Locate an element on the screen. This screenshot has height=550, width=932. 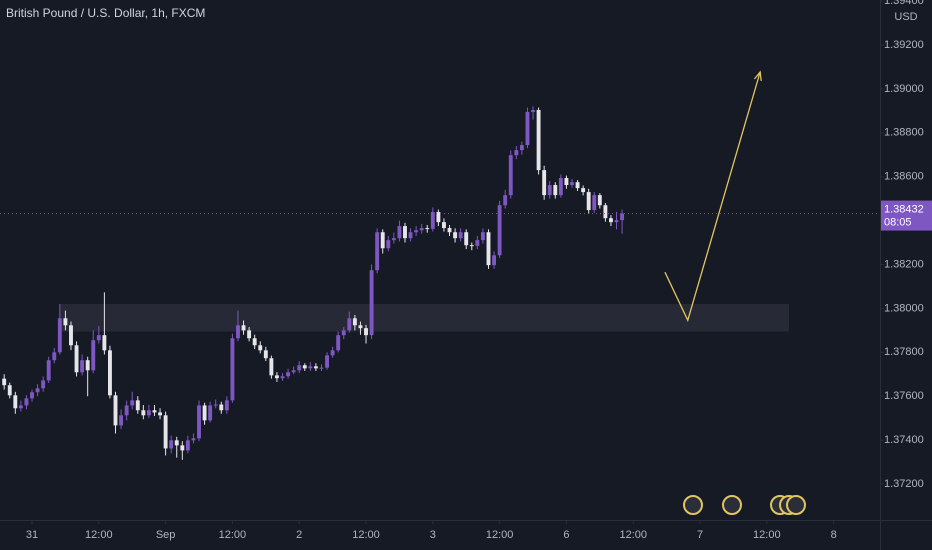
y-tick-label: 1.39000 is located at coordinates (904, 89).